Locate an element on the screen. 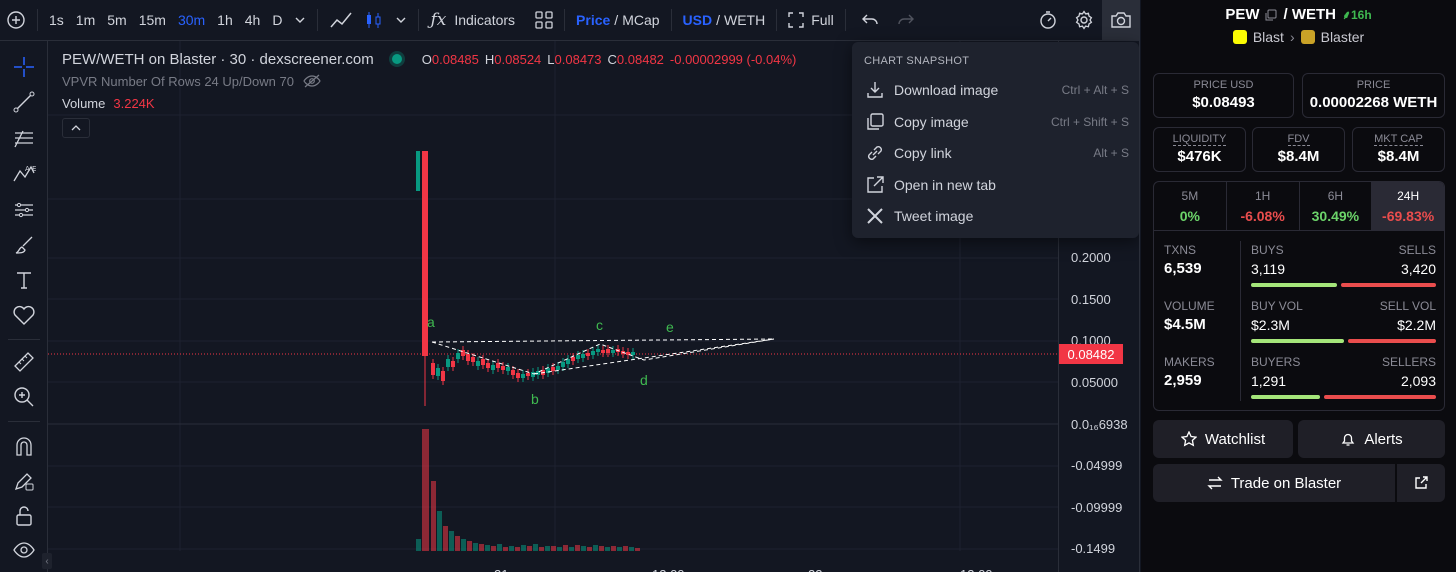 This screenshot has height=572, width=1456. tab-24h: 24H -69.83% is located at coordinates (1408, 206).